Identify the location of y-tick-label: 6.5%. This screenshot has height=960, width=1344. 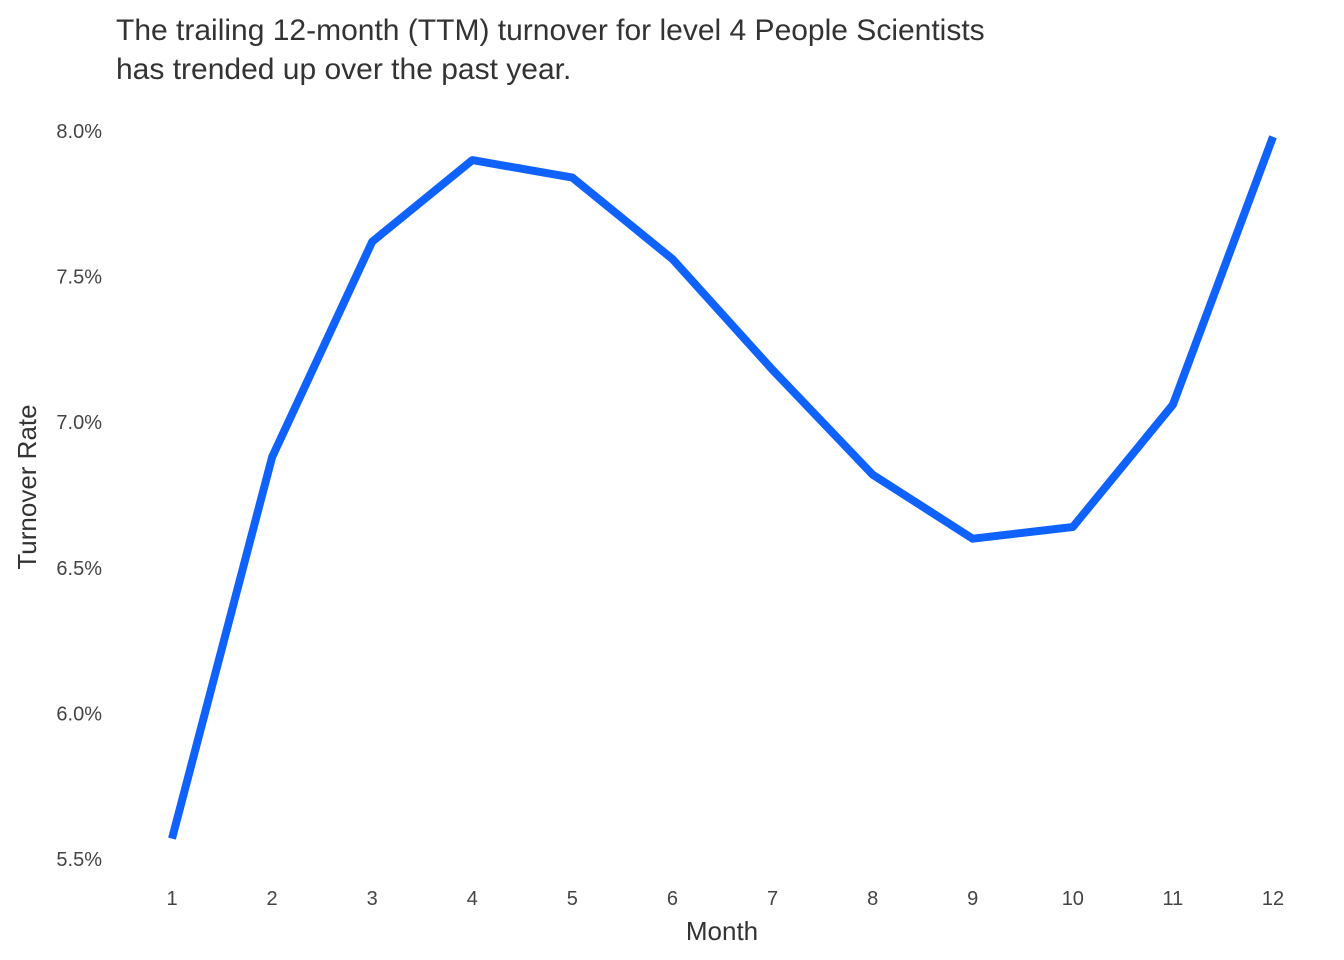
(79, 569).